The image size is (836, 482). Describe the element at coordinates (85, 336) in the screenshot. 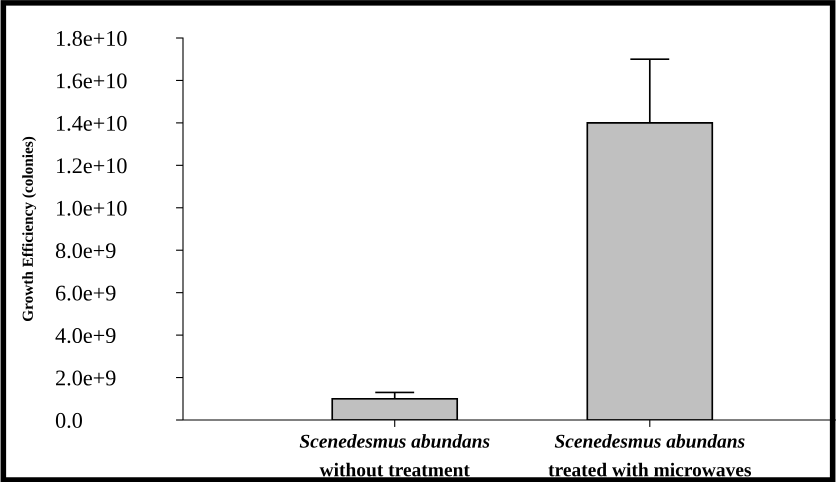

I see `y-tick-label: 4.0e+9` at that location.